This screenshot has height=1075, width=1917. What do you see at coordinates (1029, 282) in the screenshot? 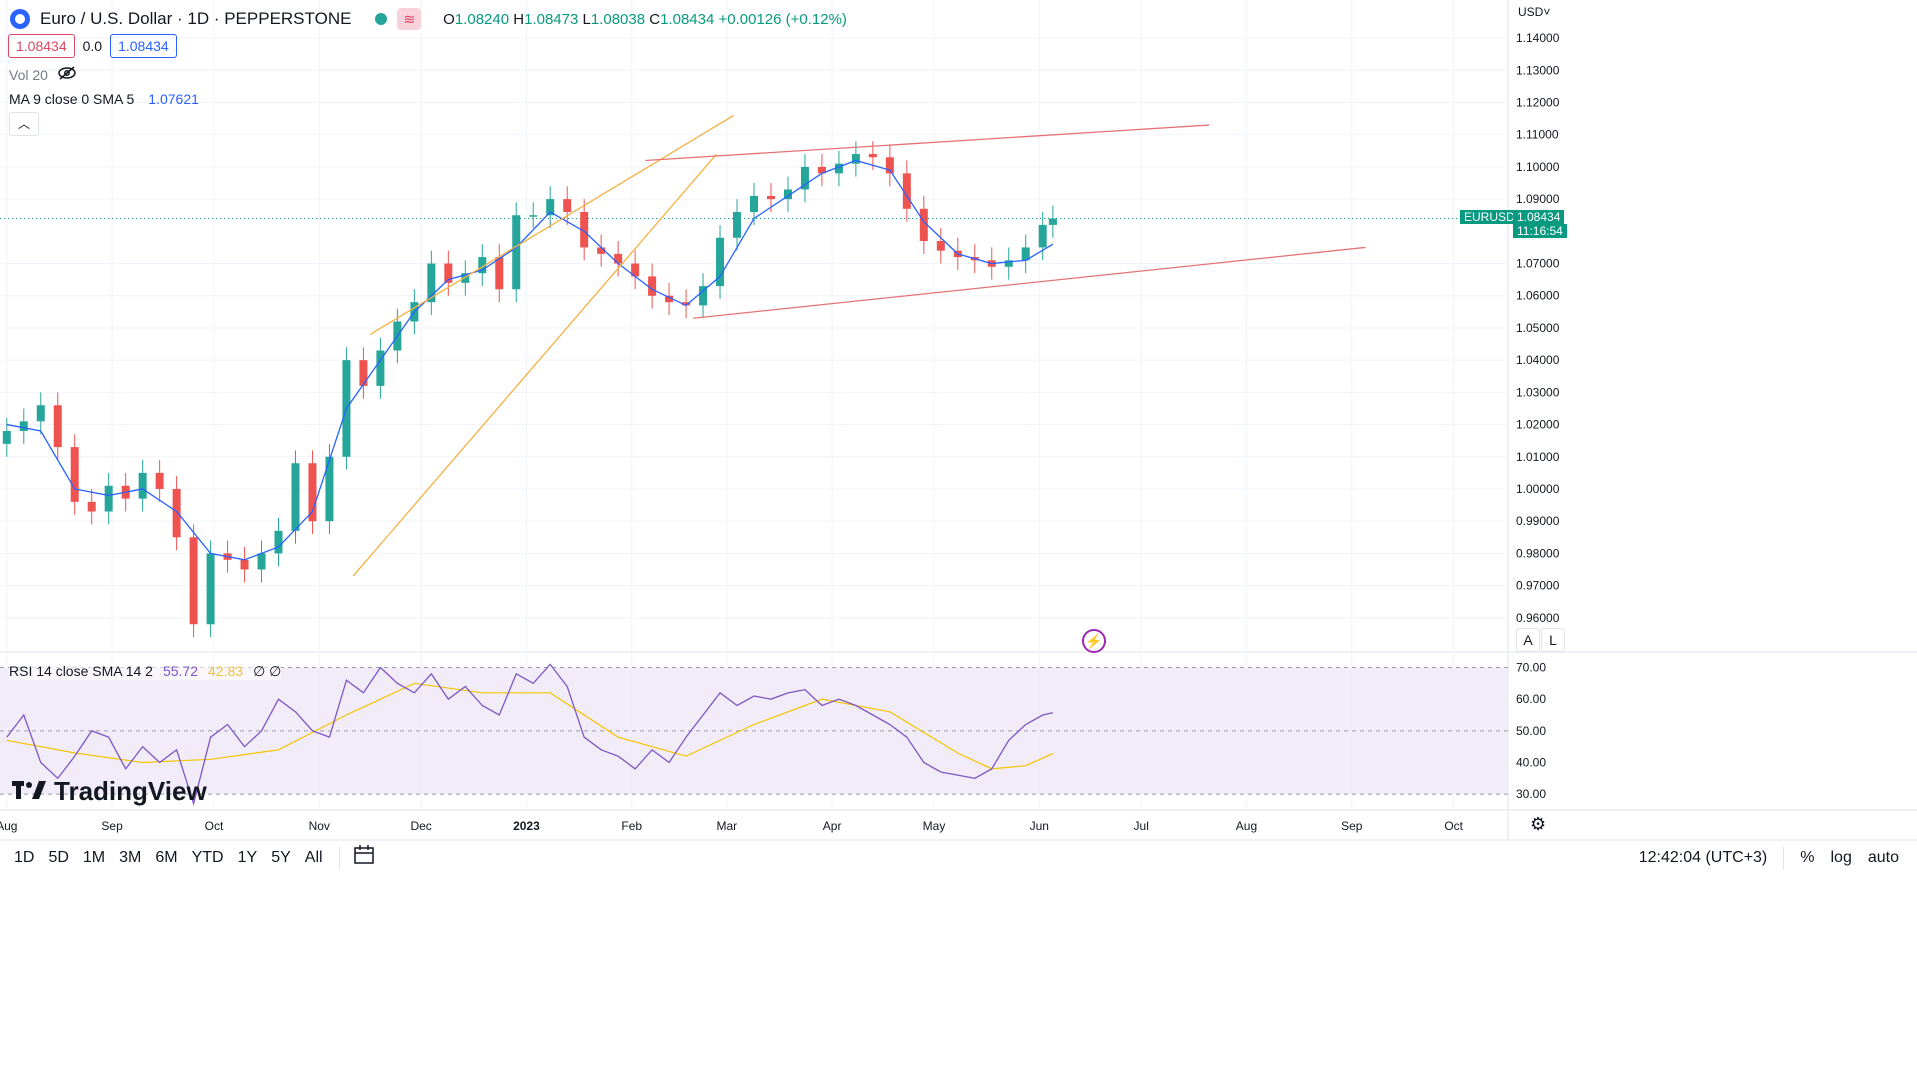
I see `channel-line-red` at bounding box center [1029, 282].